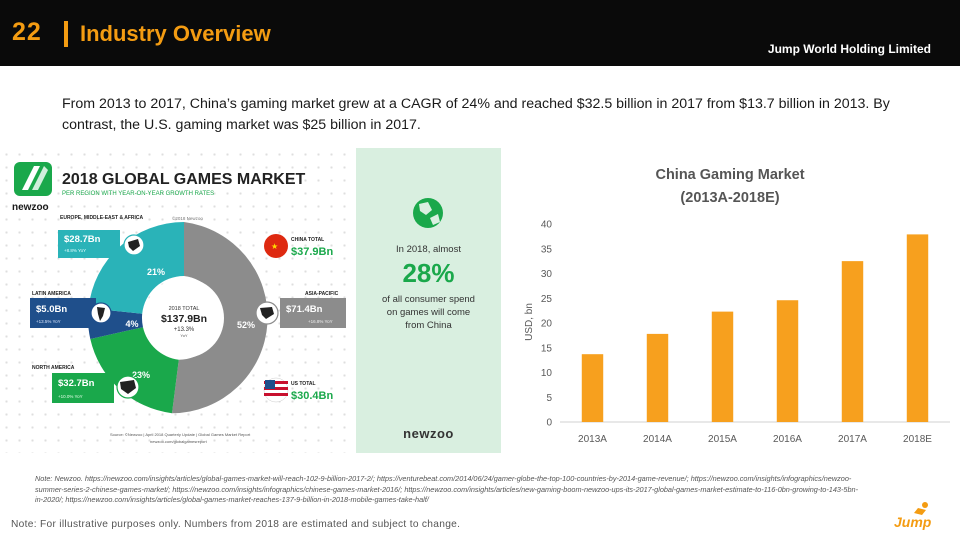 Image resolution: width=960 pixels, height=540 pixels. What do you see at coordinates (320, 321) in the screenshot?
I see `apac-growth: +16.8% YoY` at bounding box center [320, 321].